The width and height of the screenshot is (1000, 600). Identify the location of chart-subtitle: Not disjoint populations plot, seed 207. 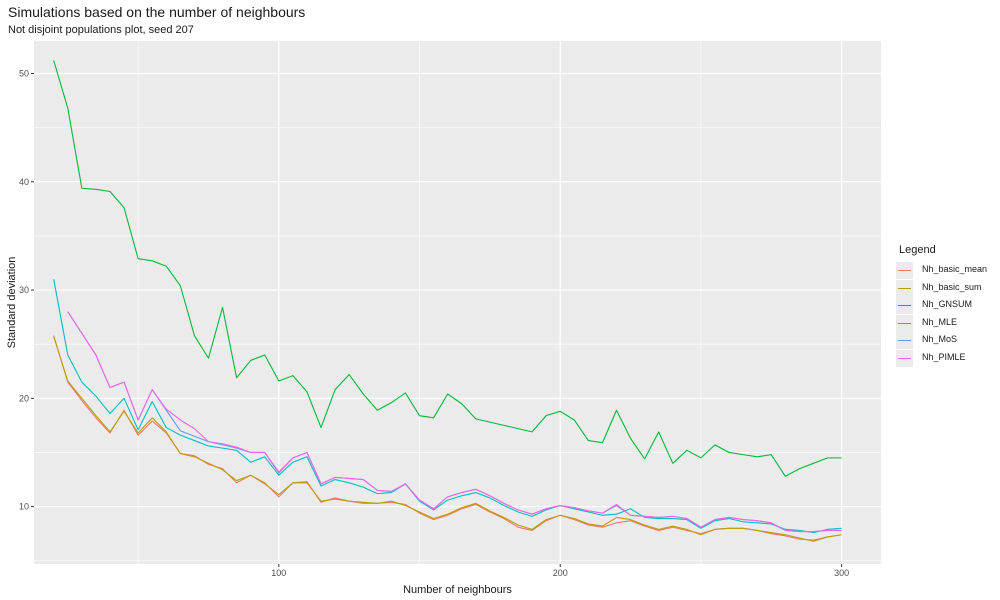
(101, 30).